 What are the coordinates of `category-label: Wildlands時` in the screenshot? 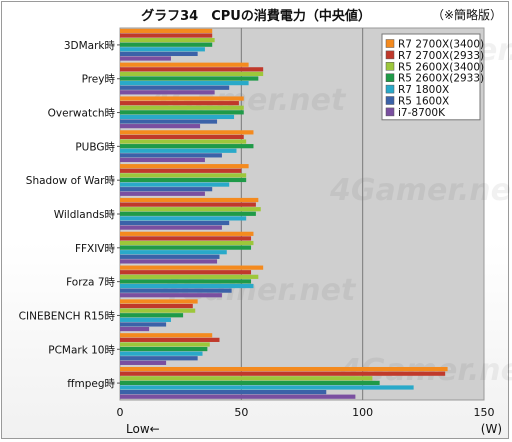 It's located at (85, 215).